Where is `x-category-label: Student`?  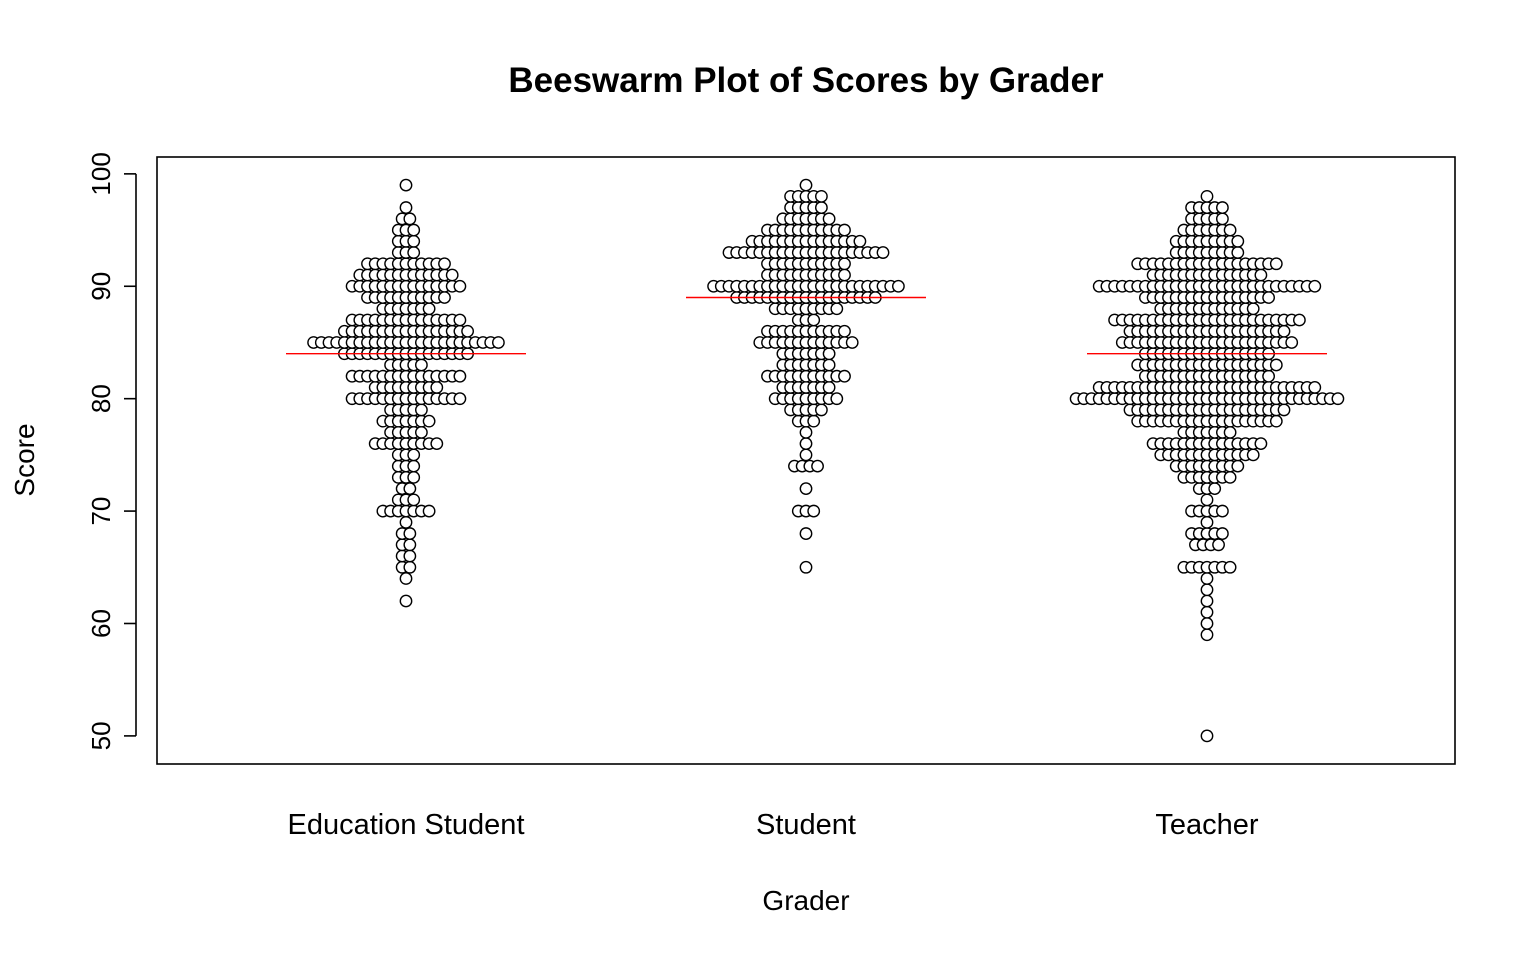
x-category-label: Student is located at coordinates (806, 825).